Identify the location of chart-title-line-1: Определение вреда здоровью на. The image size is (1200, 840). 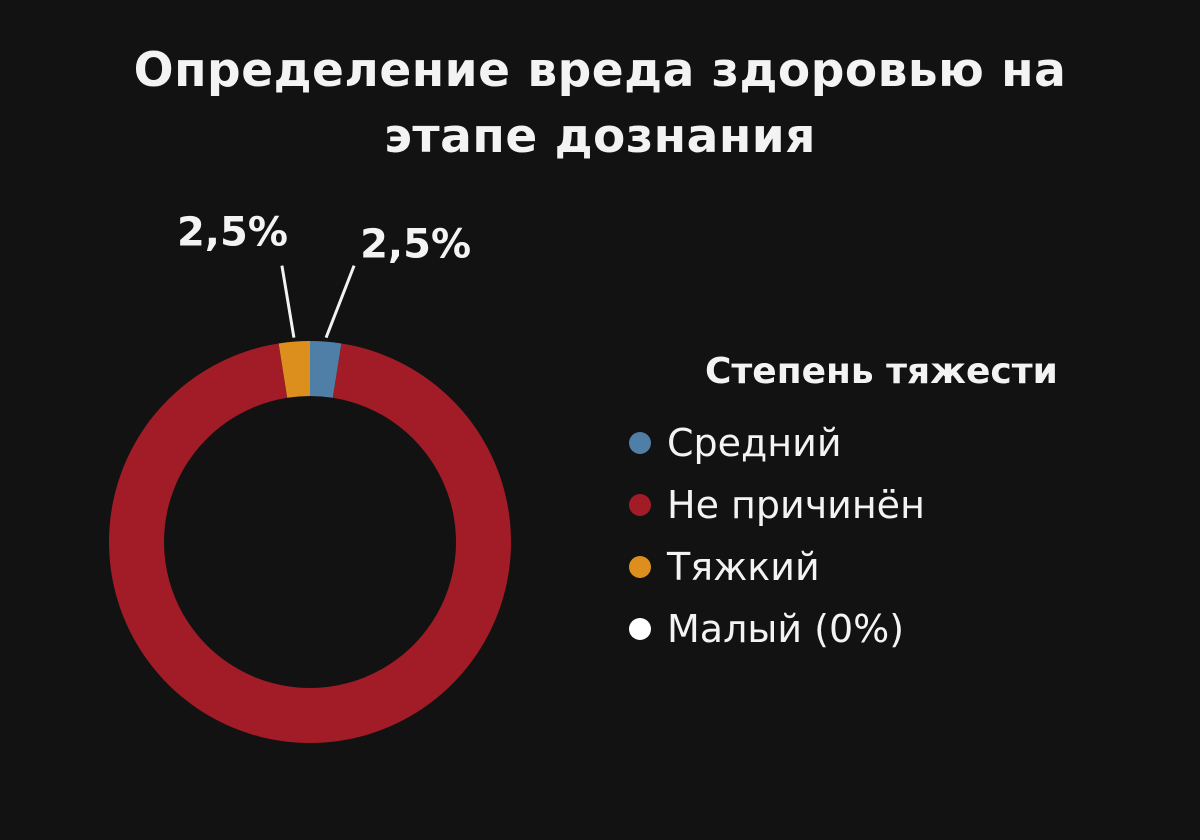
(600, 70).